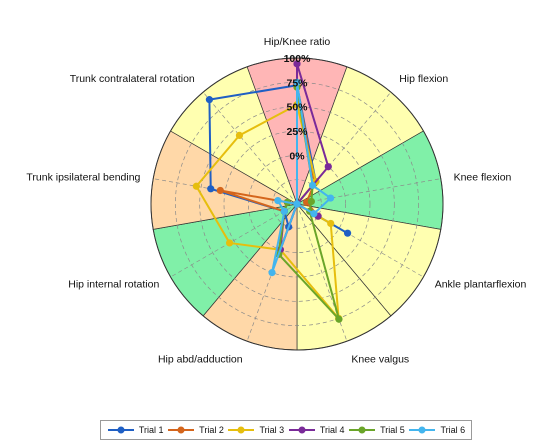 This screenshot has height=446, width=550. I want to click on legend-item-trial-2: Trial 2, so click(195, 430).